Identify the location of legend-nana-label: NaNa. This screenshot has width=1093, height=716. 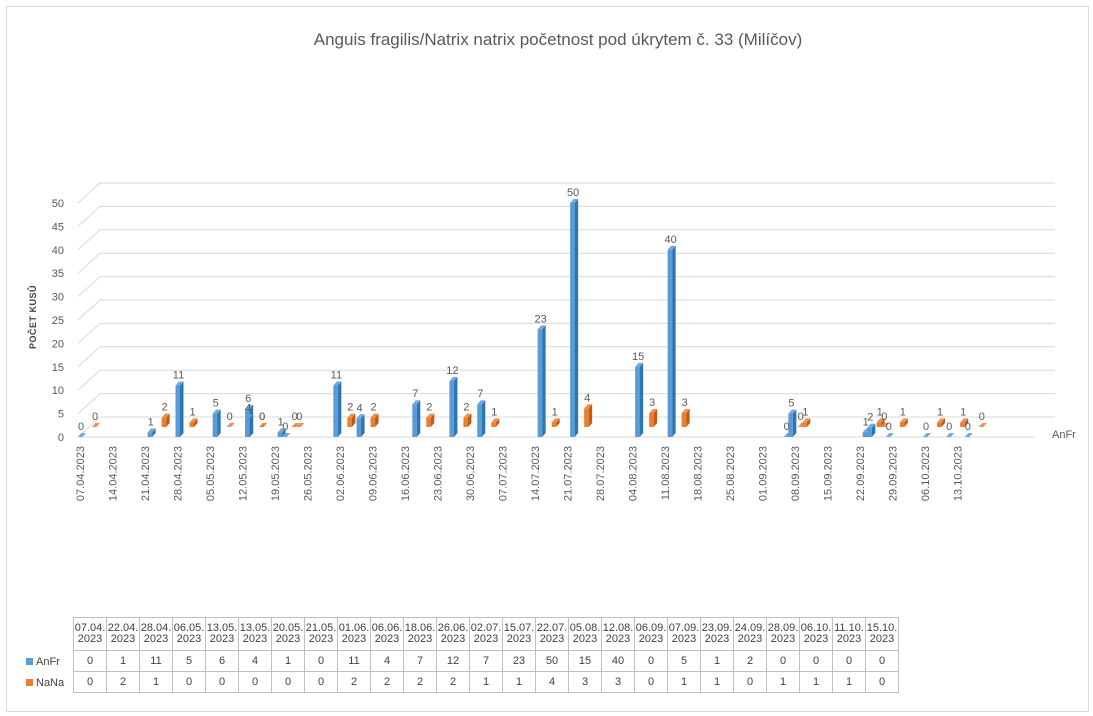
(50, 682).